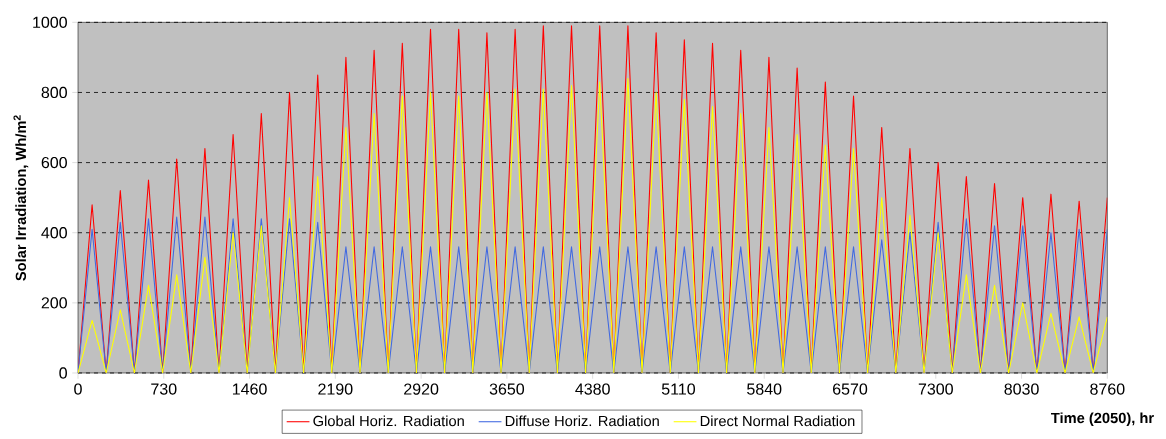 The width and height of the screenshot is (1166, 439). I want to click on x-tick-label: 0, so click(78, 389).